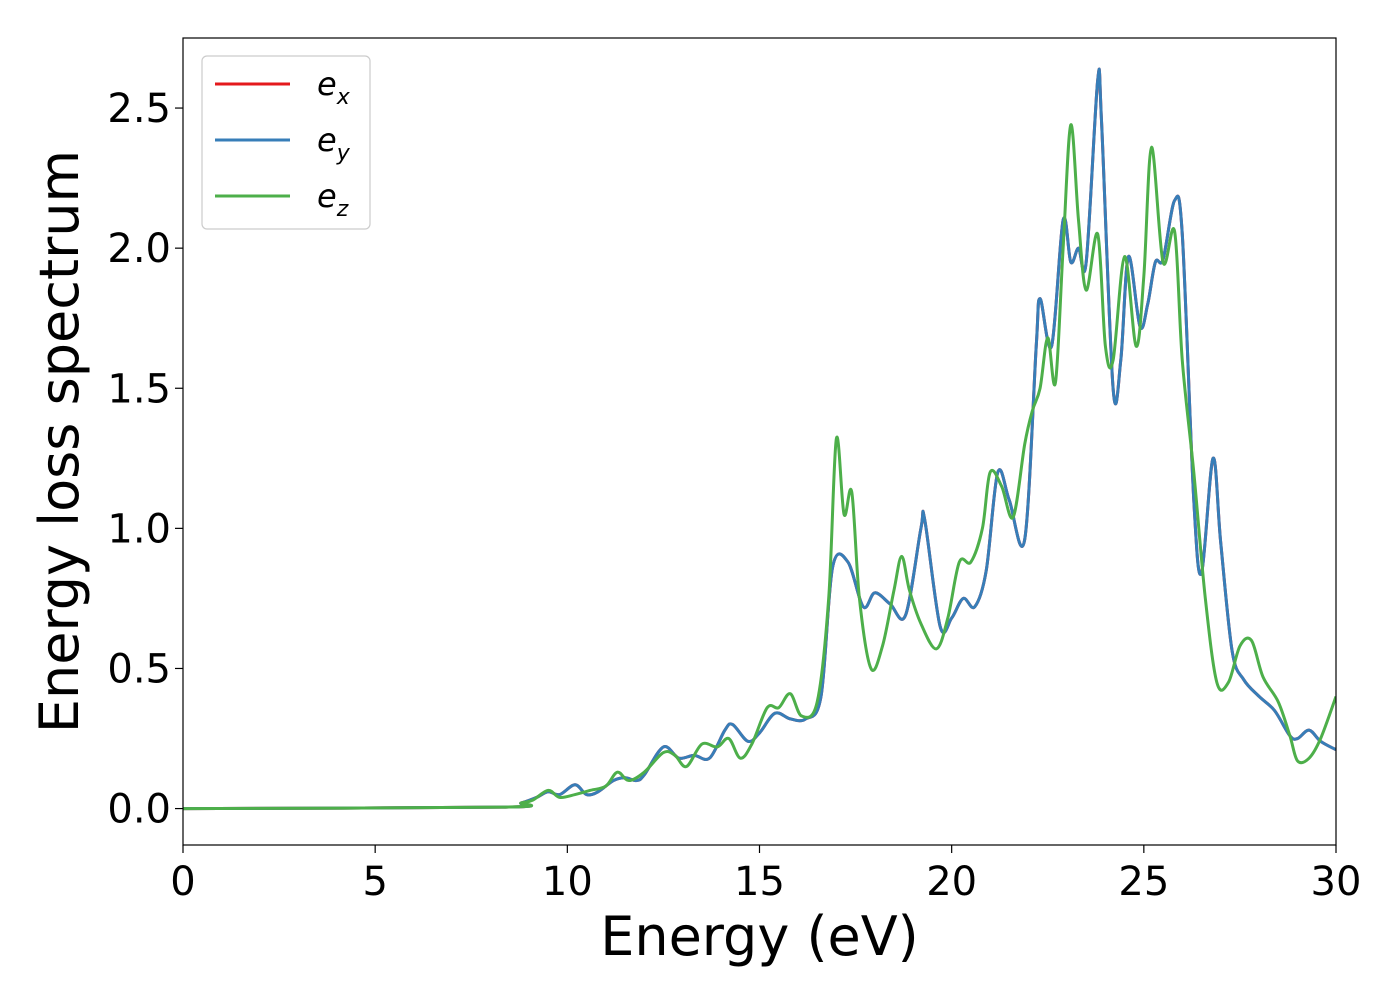 This screenshot has width=1400, height=1000. Describe the element at coordinates (1336, 882) in the screenshot. I see `x-tick-label: 30` at that location.